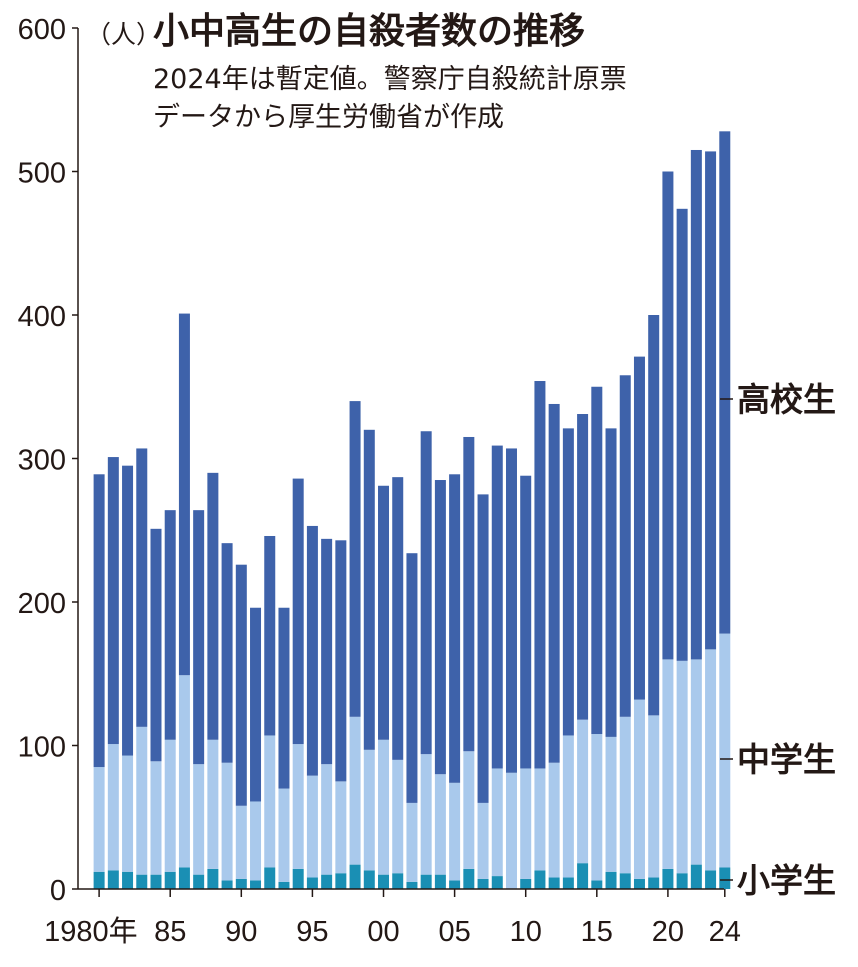 Image resolution: width=858 pixels, height=967 pixels. I want to click on bar-high-school-2016, so click(611, 582).